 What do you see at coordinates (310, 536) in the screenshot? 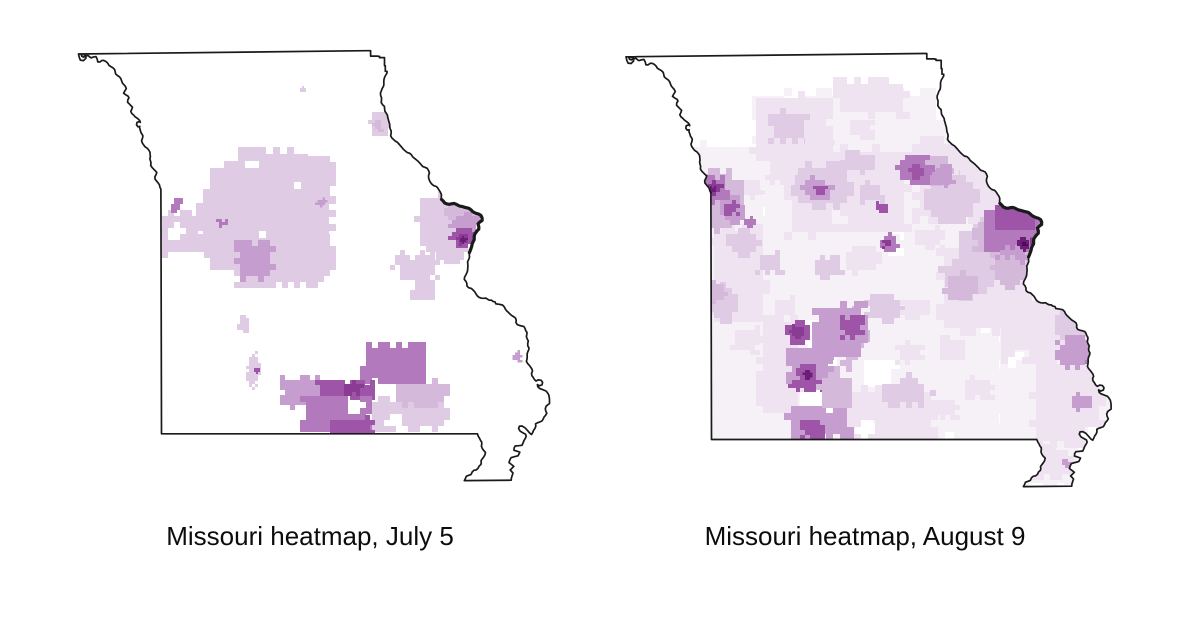
I see `map-title-july: Missouri heatmap, July 5` at bounding box center [310, 536].